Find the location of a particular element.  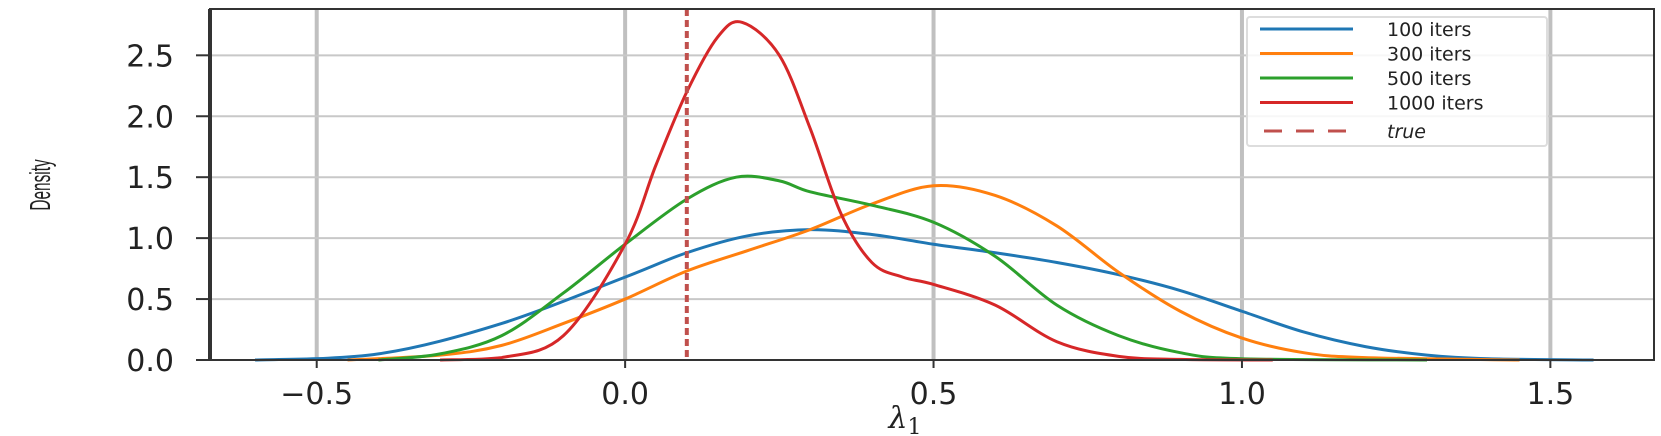

x-tick-label: −0.5 is located at coordinates (316, 394).